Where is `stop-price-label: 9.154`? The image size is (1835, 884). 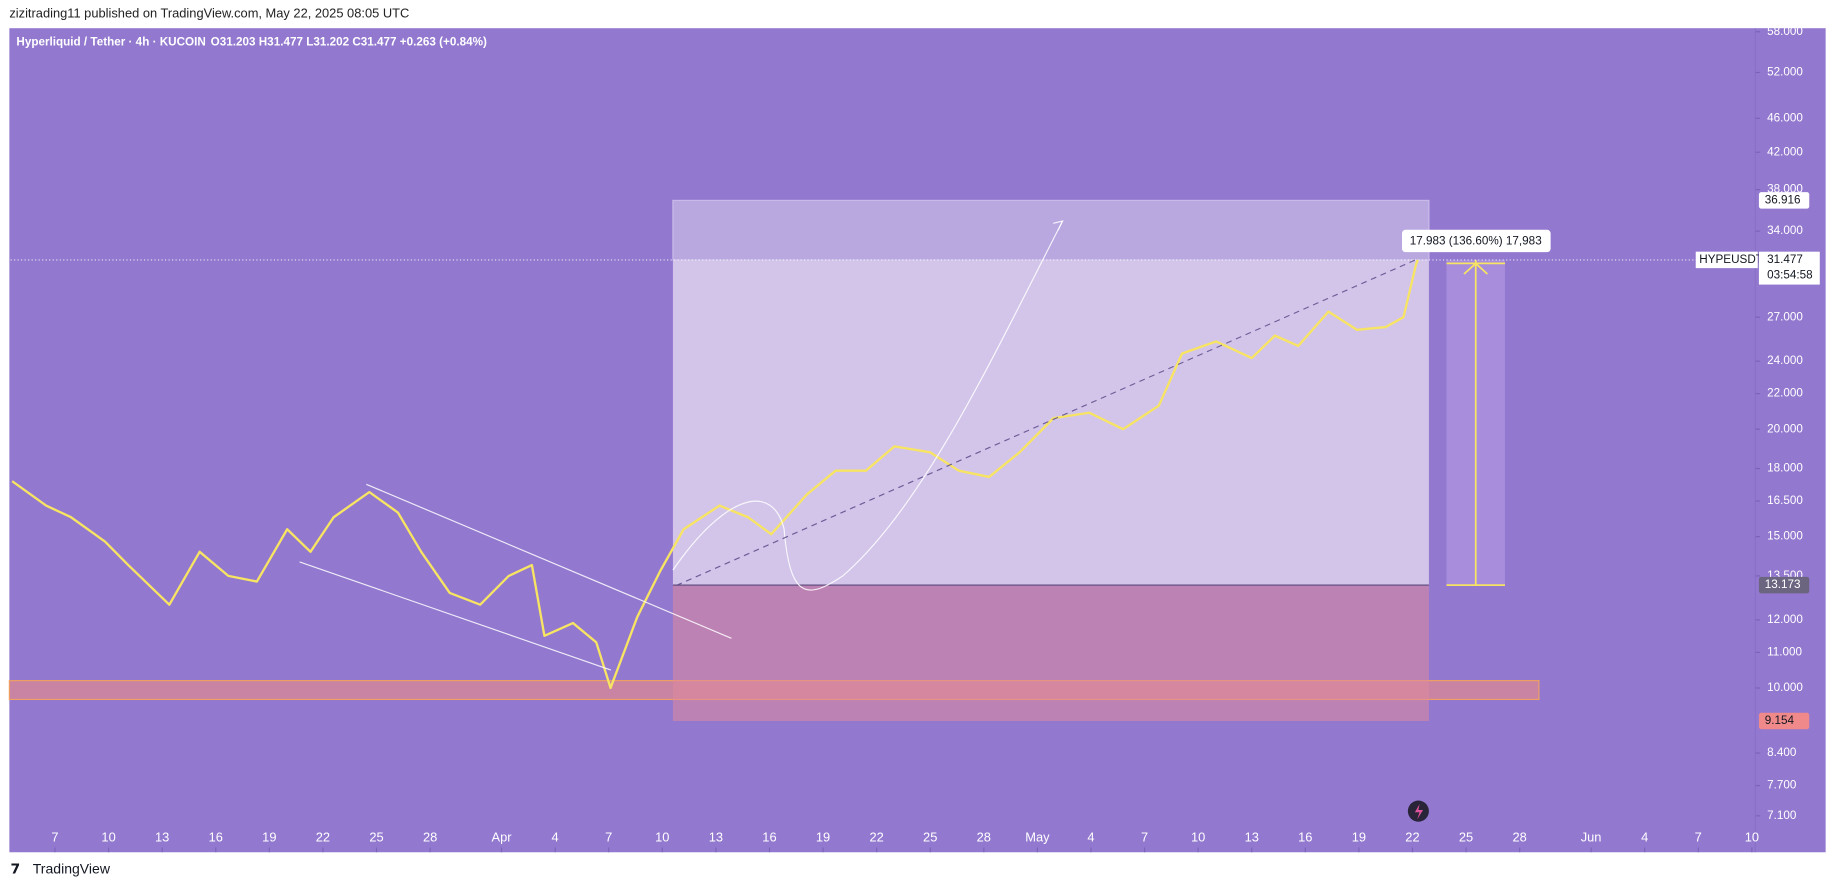
stop-price-label: 9.154 is located at coordinates (1780, 720).